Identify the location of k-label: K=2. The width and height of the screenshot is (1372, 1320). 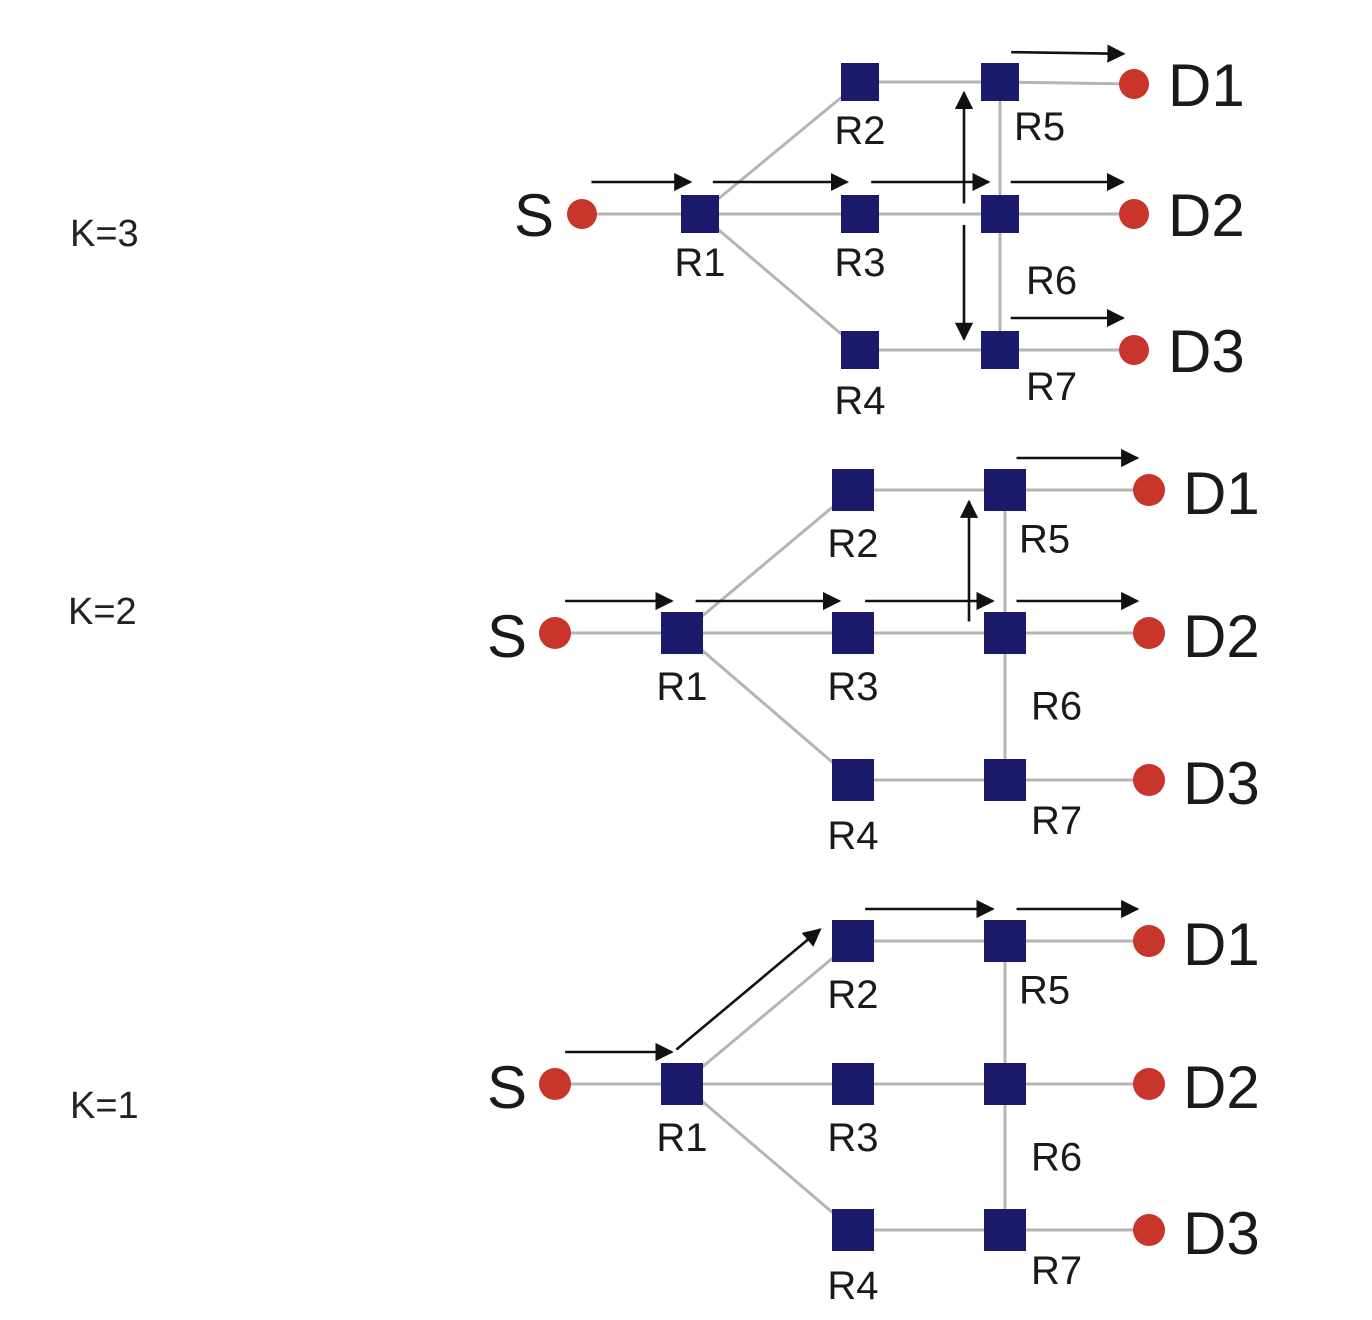
(102, 612).